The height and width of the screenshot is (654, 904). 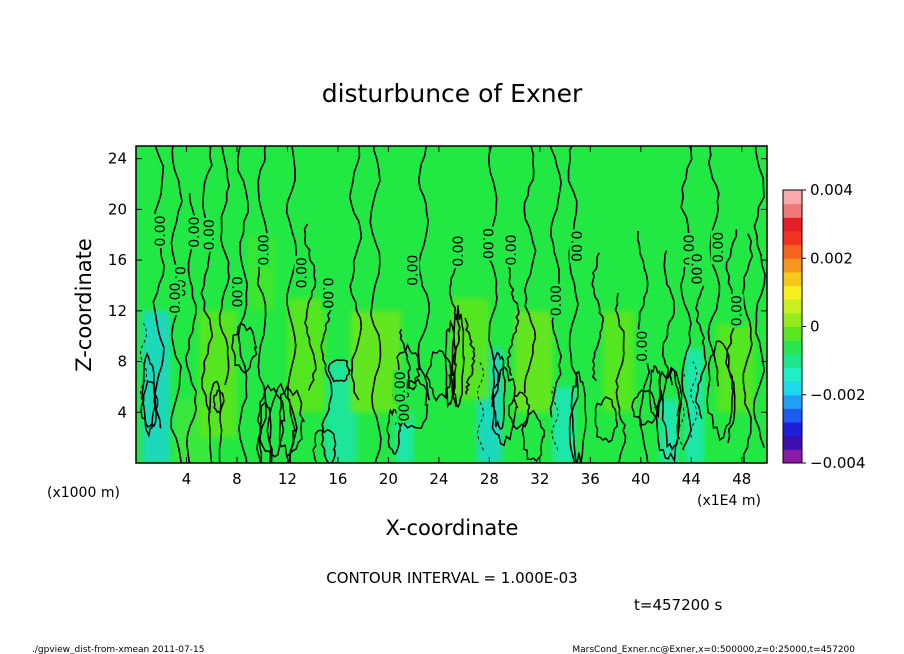 What do you see at coordinates (691, 479) in the screenshot?
I see `x-tick-label: 44` at bounding box center [691, 479].